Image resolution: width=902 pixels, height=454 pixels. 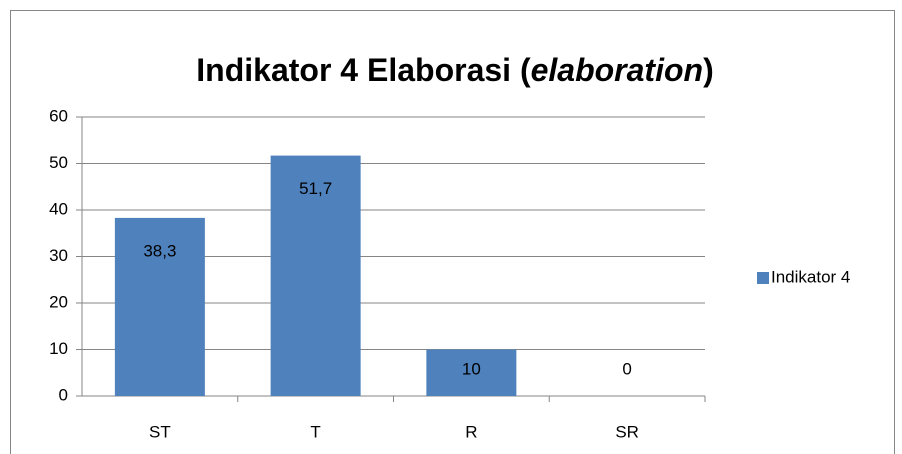 I want to click on x-tick-label: ST, so click(x=160, y=431).